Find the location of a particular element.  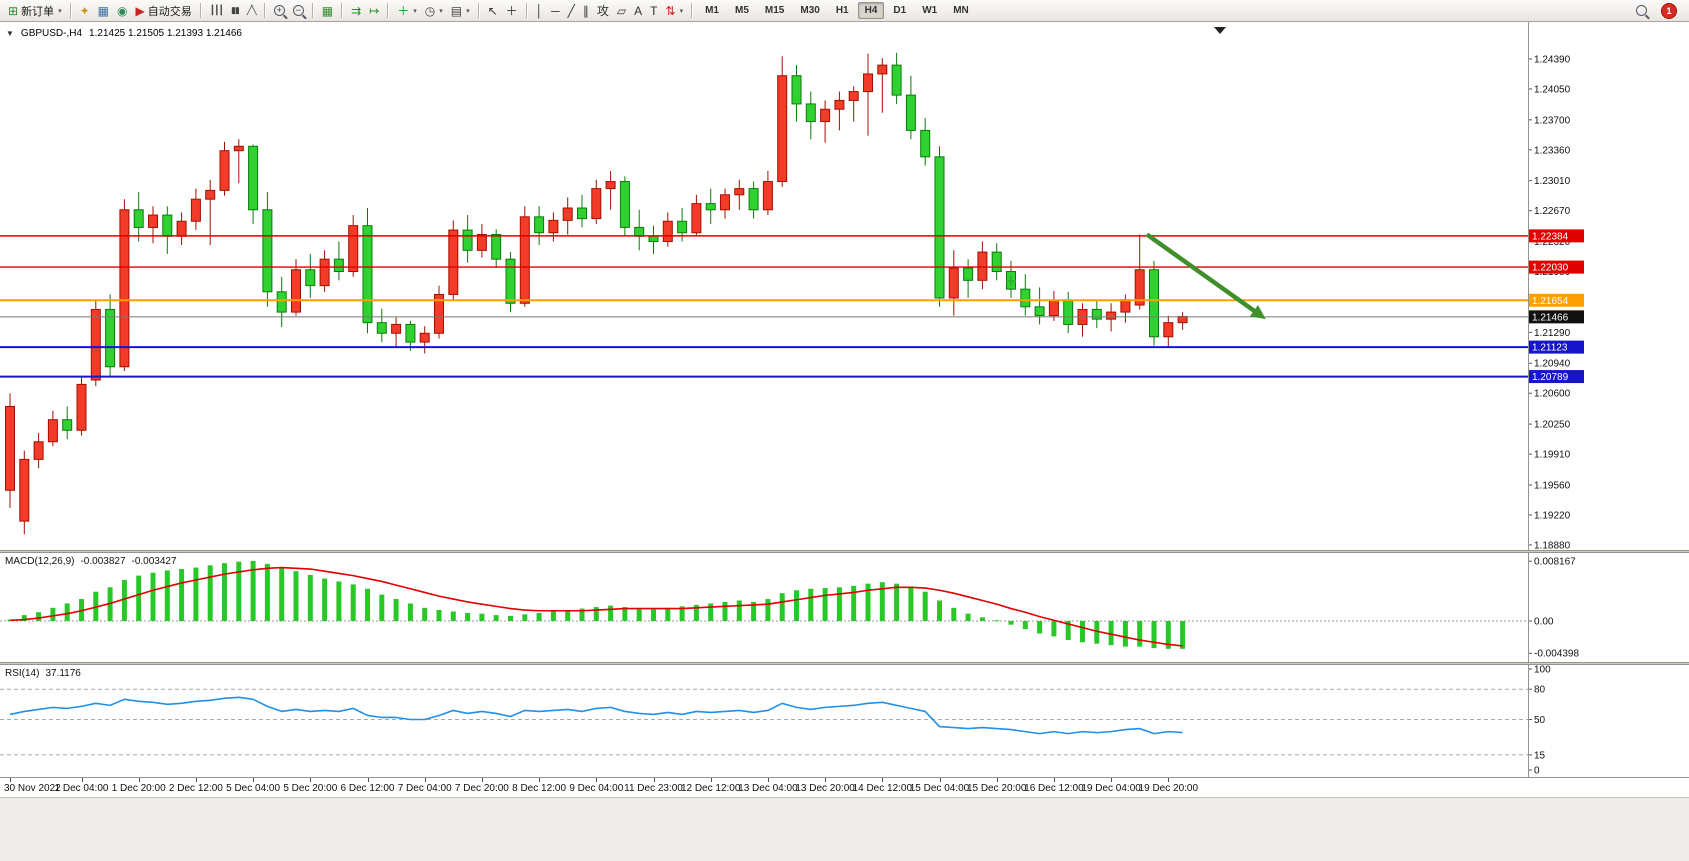

vline-icon: │ is located at coordinates (539, 10).